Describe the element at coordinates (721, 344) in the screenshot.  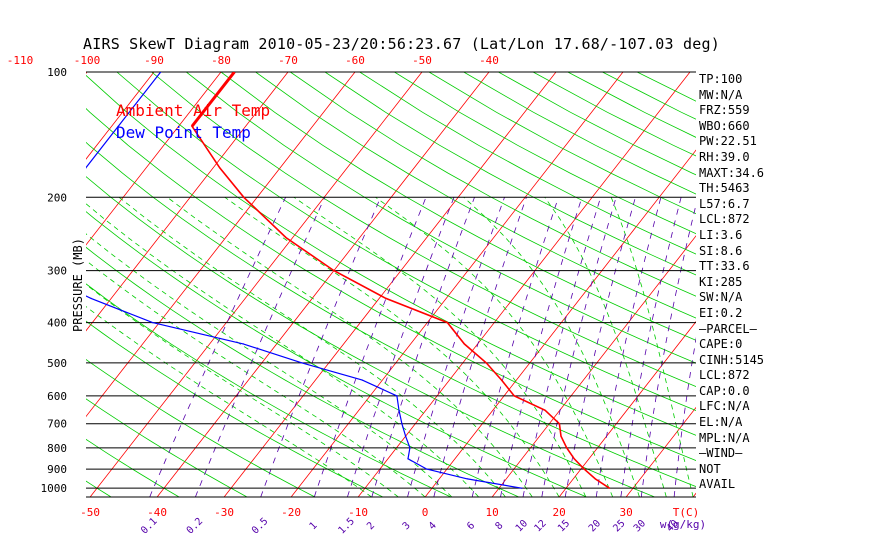
I see `index-item: CAPE:0` at that location.